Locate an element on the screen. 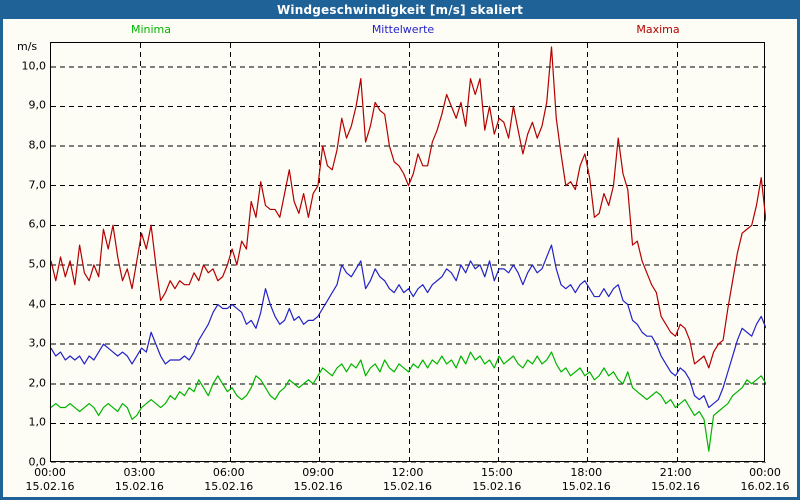 The image size is (800, 500). x-axis-tick-label: 12:00 15.02.16 is located at coordinates (407, 480).